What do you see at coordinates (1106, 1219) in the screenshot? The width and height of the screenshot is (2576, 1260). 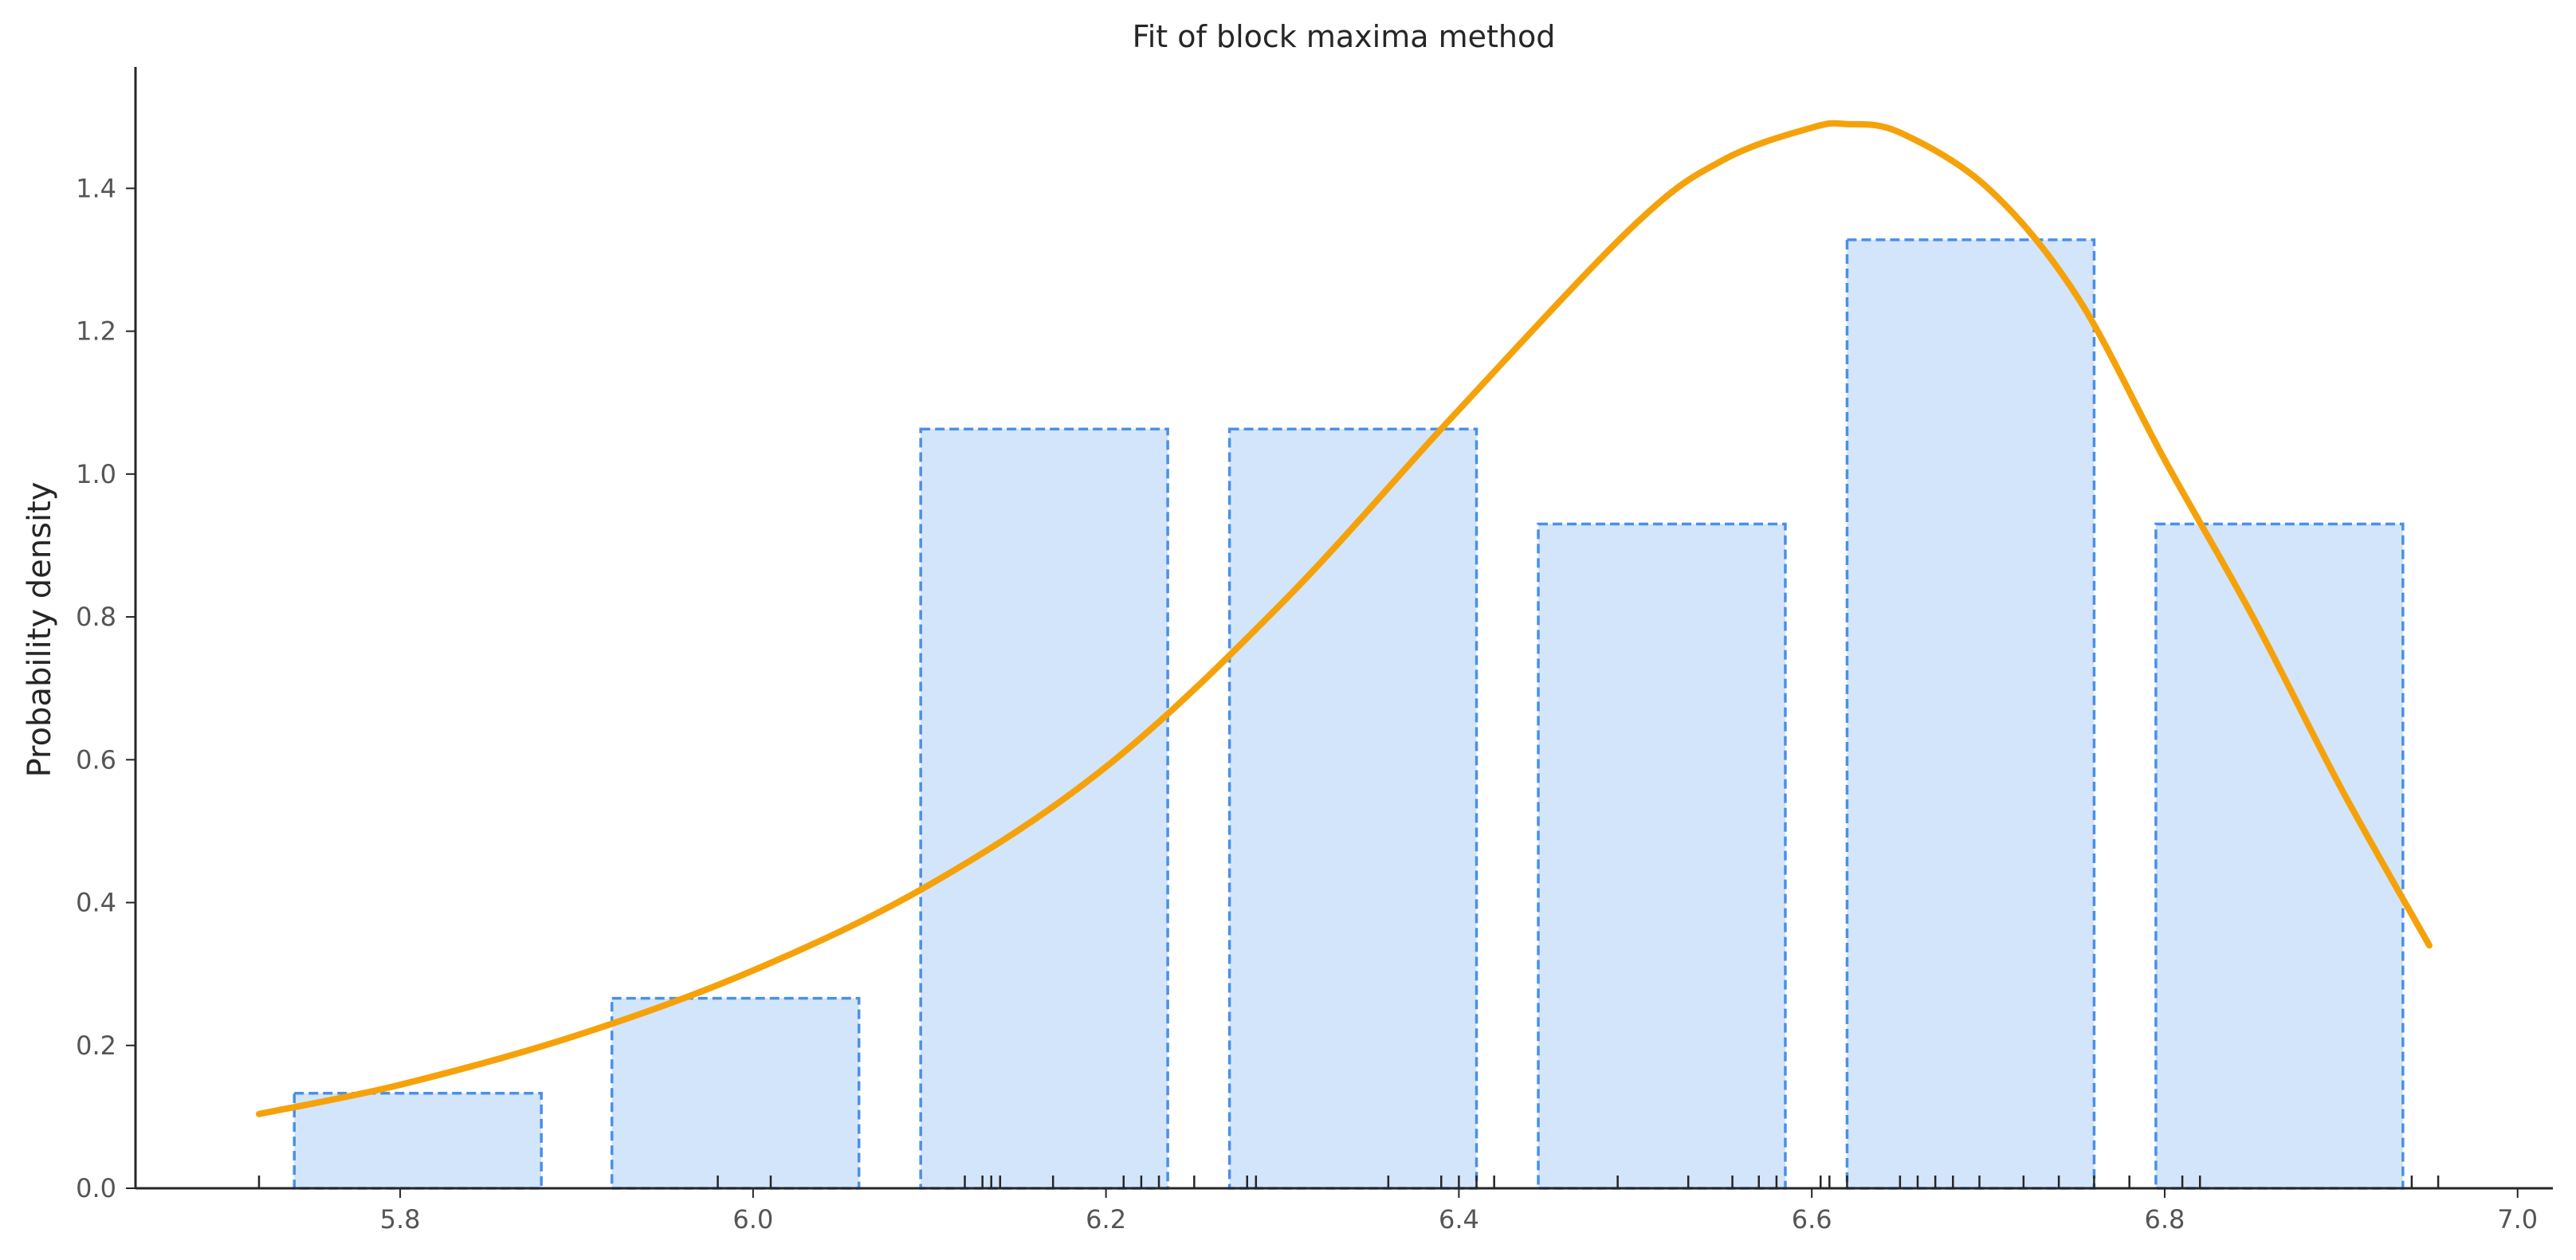 I see `x-tick-label: 6.2` at bounding box center [1106, 1219].